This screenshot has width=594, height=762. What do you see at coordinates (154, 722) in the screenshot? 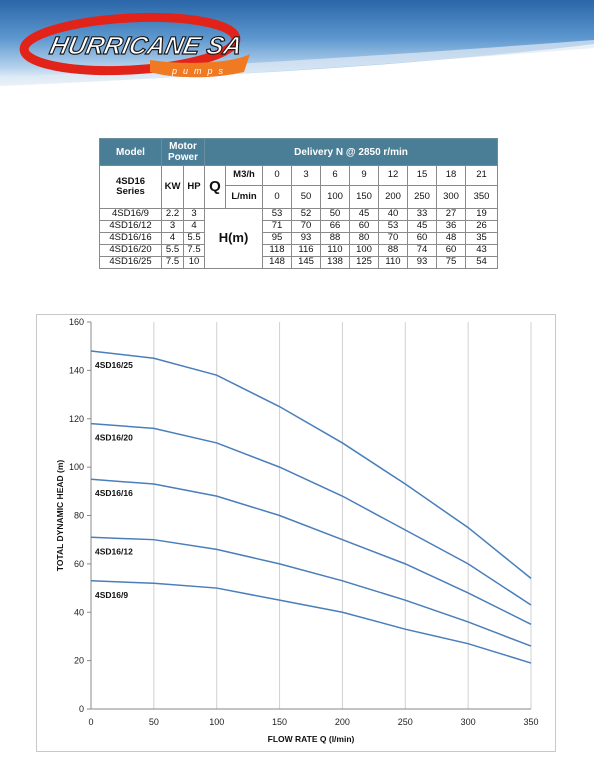
I see `x-tick-label: 50` at bounding box center [154, 722].